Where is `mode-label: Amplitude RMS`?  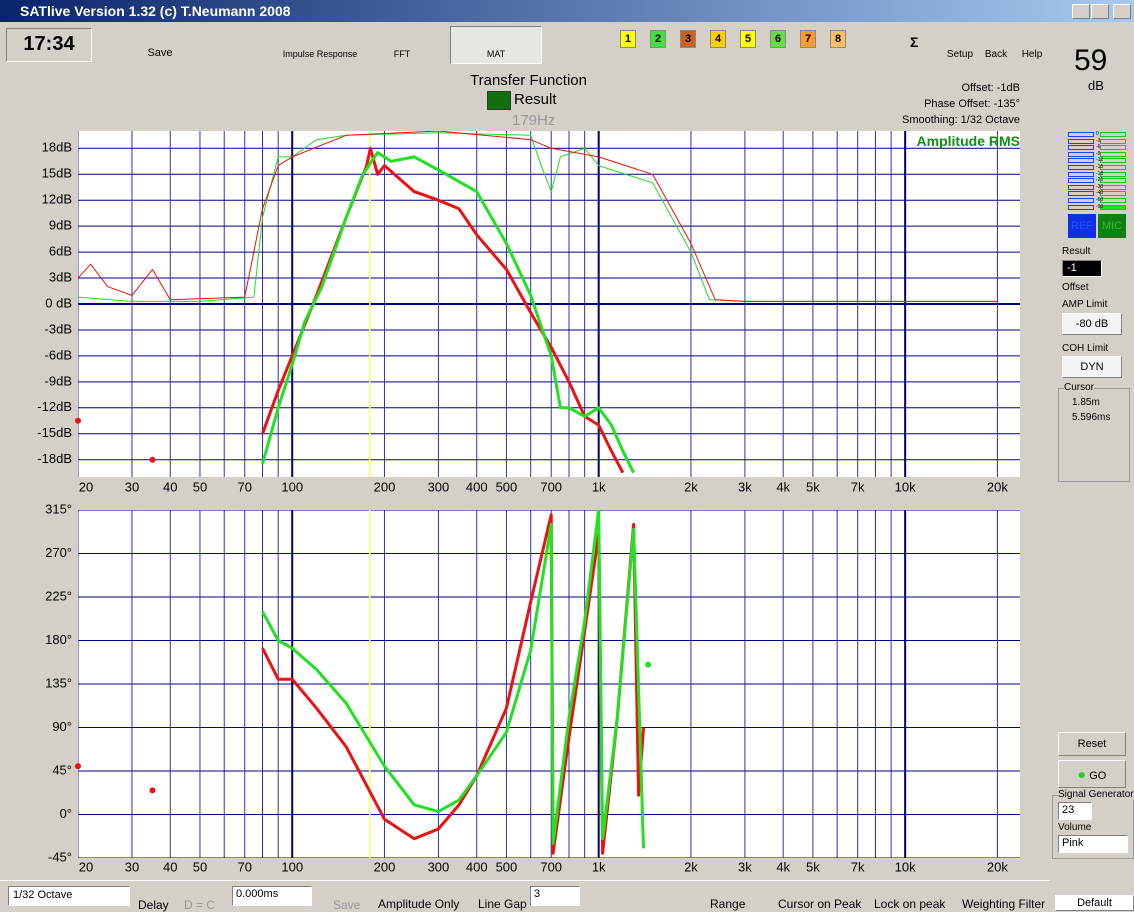
mode-label: Amplitude RMS is located at coordinates (968, 141).